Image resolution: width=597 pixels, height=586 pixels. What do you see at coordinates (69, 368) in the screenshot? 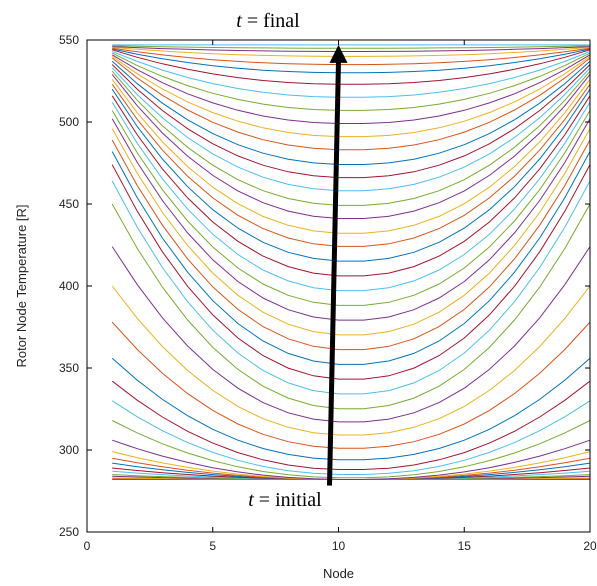
I see `y-tick-label: 350` at bounding box center [69, 368].